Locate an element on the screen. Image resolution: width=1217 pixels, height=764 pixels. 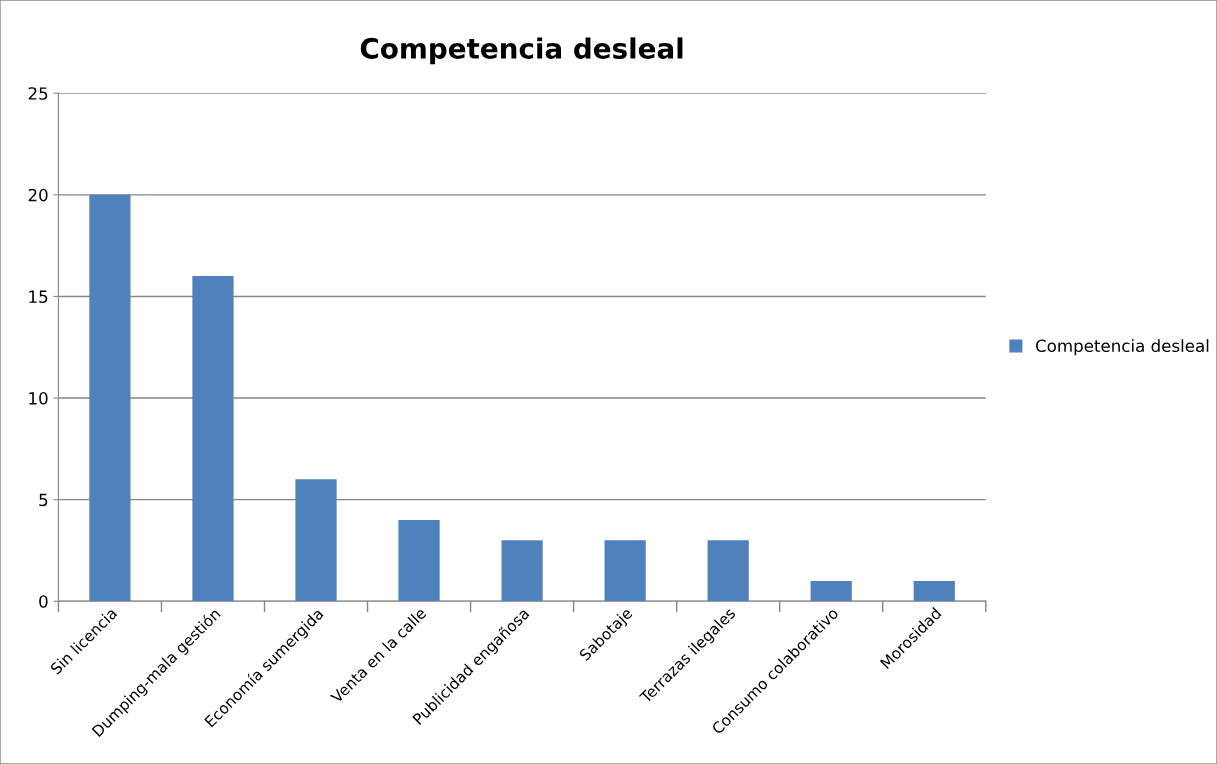
legend-label: Competencia desleal is located at coordinates (1122, 347).